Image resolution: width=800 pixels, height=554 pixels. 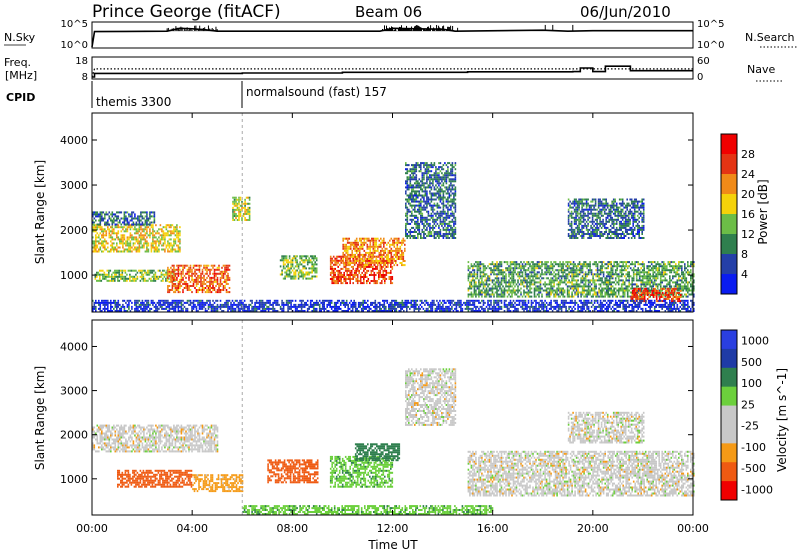 What do you see at coordinates (21, 75) in the screenshot?
I see `freq-unit-label: [MHz]` at bounding box center [21, 75].